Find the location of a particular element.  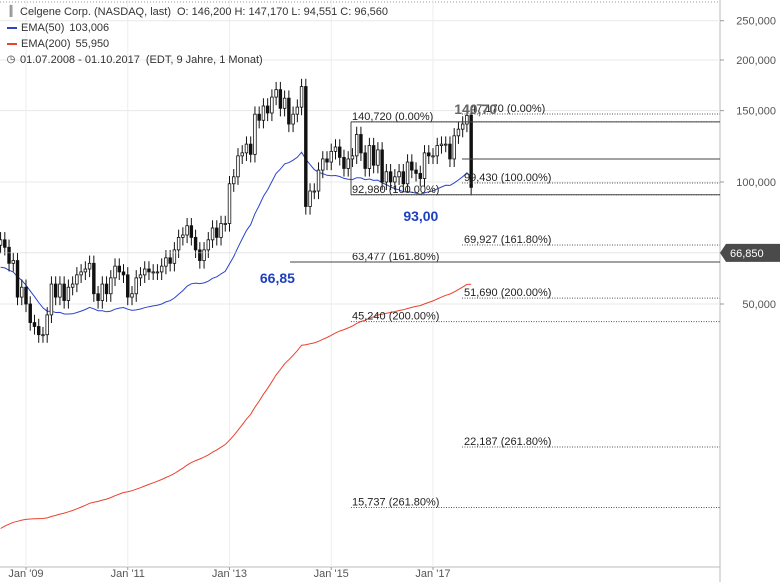

annotation-label: 66,85 is located at coordinates (277, 278).